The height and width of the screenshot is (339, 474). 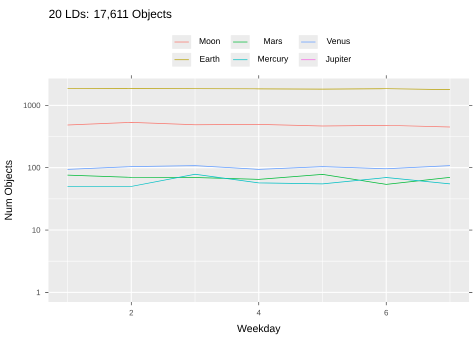 What do you see at coordinates (338, 41) in the screenshot?
I see `legend-label: Venus` at bounding box center [338, 41].